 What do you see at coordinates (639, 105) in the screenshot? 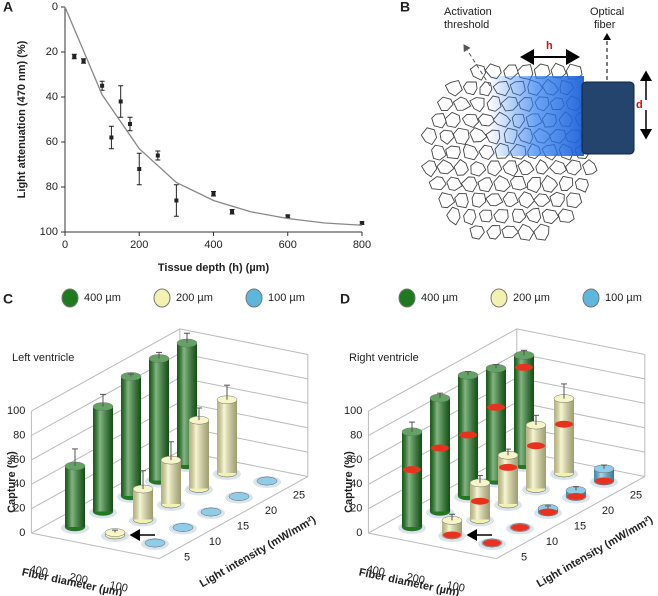
I see `d-label: d` at bounding box center [639, 105].